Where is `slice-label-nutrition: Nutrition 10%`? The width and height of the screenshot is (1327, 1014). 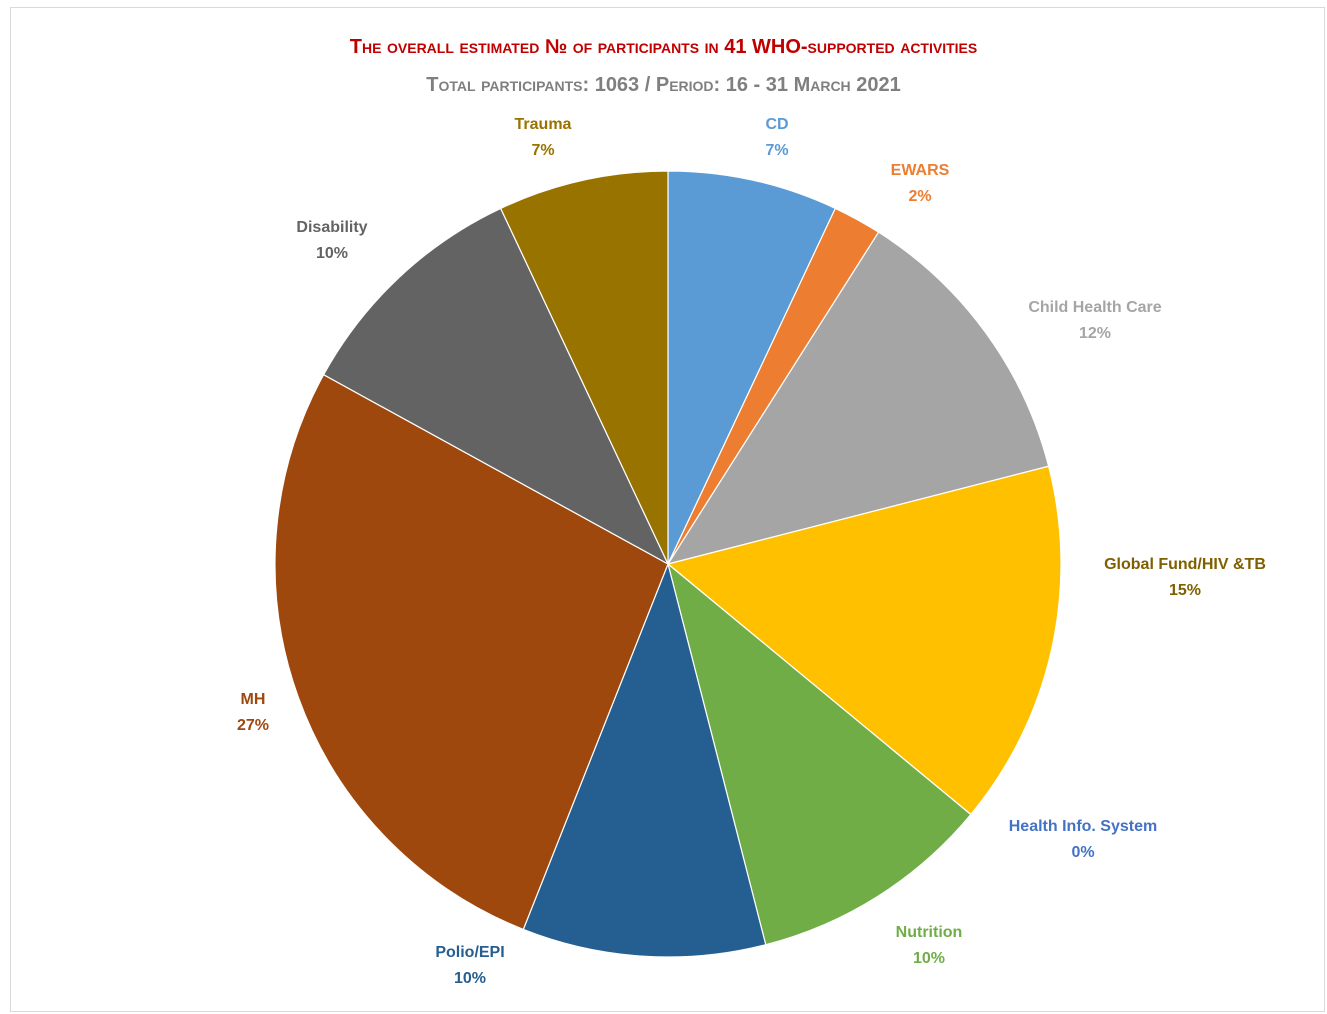 slice-label-nutrition: Nutrition 10% is located at coordinates (929, 946).